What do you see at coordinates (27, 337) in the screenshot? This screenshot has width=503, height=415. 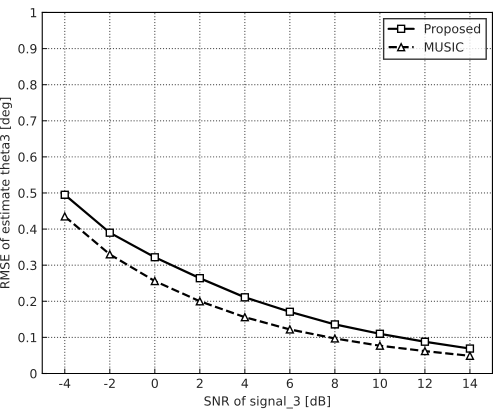 I see `y-tick-label: 0.1` at bounding box center [27, 337].